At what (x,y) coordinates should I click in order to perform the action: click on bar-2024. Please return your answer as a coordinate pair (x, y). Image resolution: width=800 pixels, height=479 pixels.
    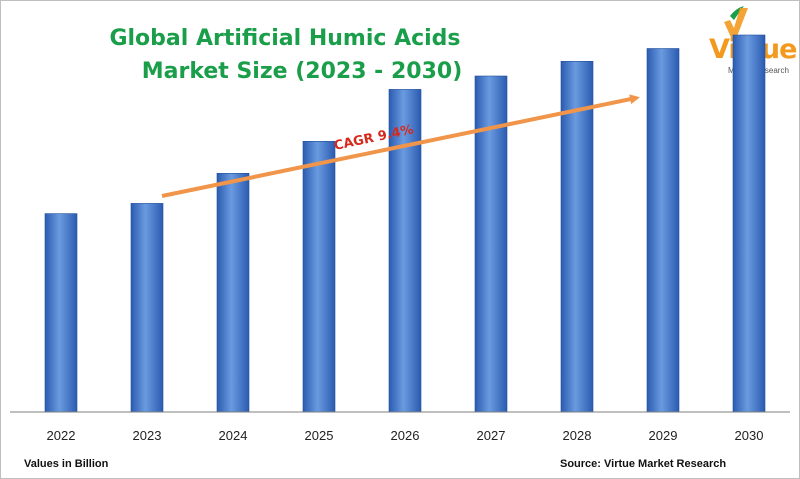
    Looking at the image, I should click on (233, 293).